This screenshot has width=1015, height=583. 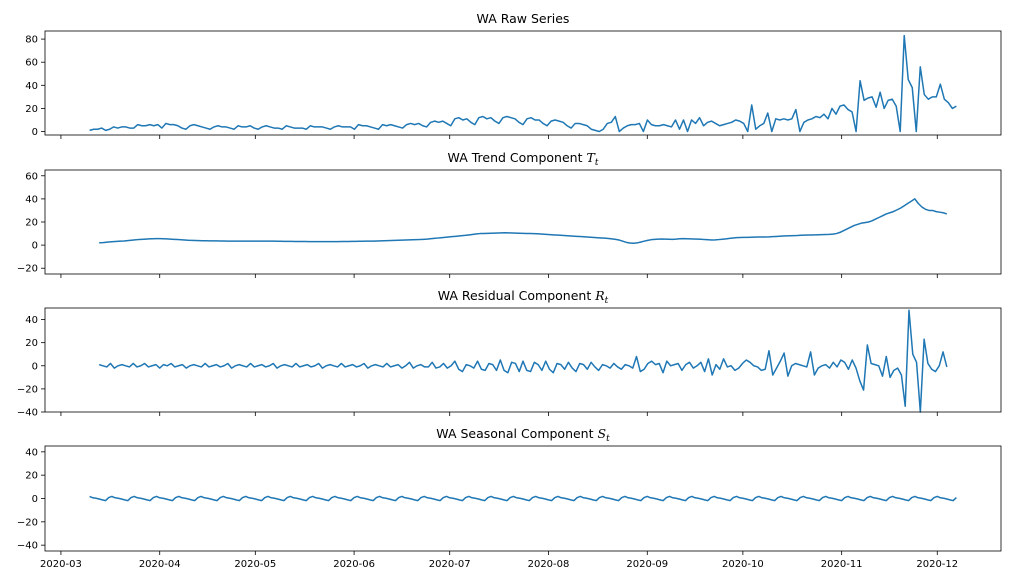 What do you see at coordinates (743, 564) in the screenshot?
I see `x-tick-label: 2020-10` at bounding box center [743, 564].